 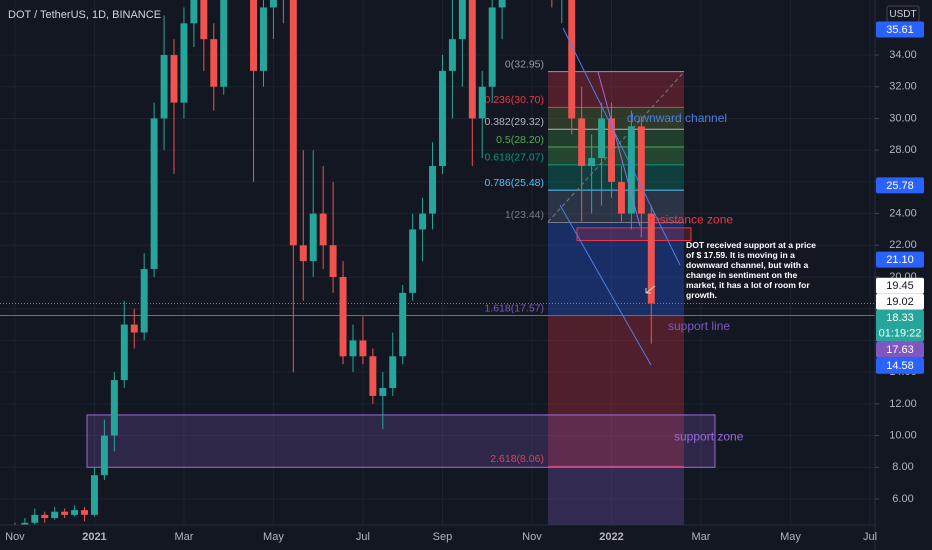 I want to click on trend-line, so click(x=619, y=149).